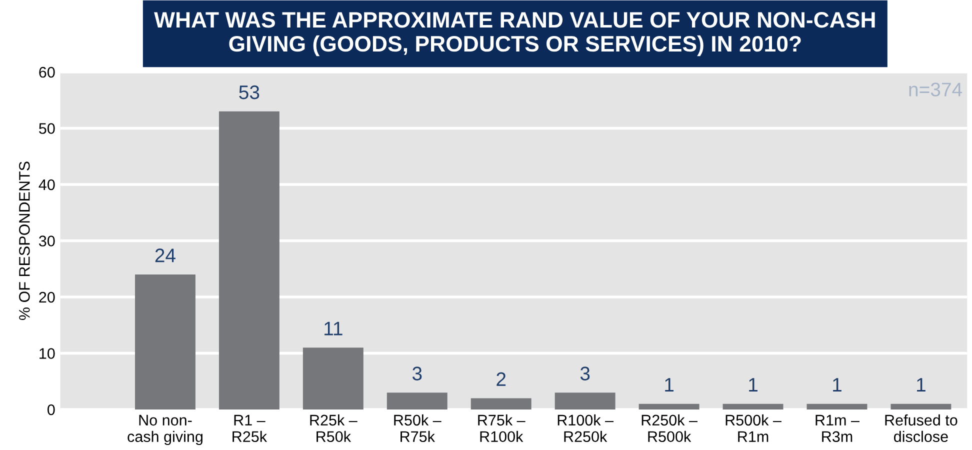 This screenshot has width=972, height=450. I want to click on data-label: 53, so click(249, 92).